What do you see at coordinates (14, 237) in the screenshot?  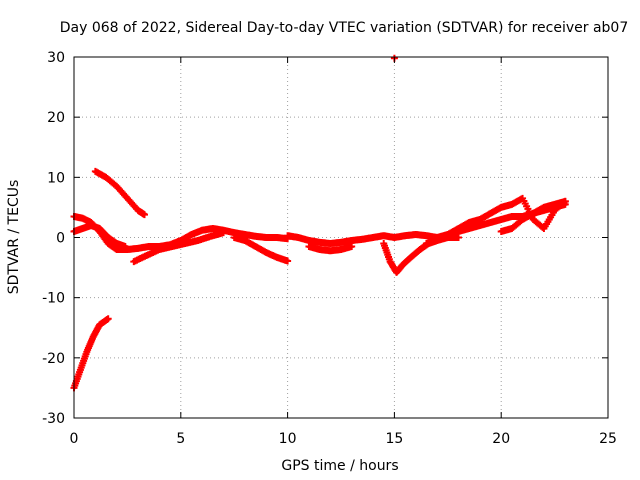 I see `y-axis-label: SDTVAR / TECUs` at bounding box center [14, 237].